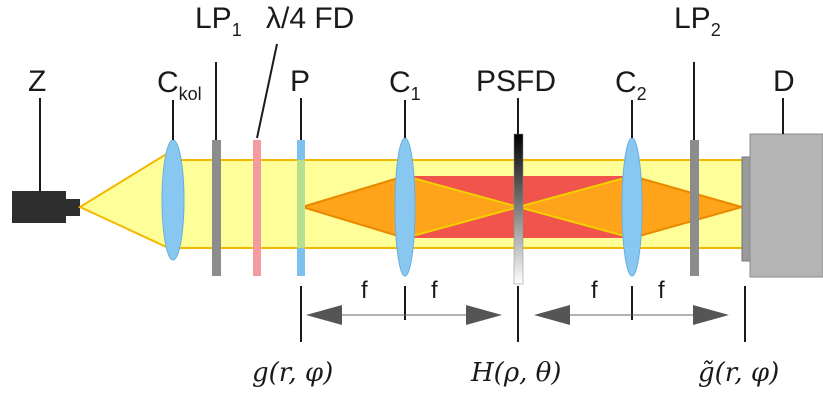 This screenshot has height=399, width=823. I want to click on label-d: D, so click(784, 81).